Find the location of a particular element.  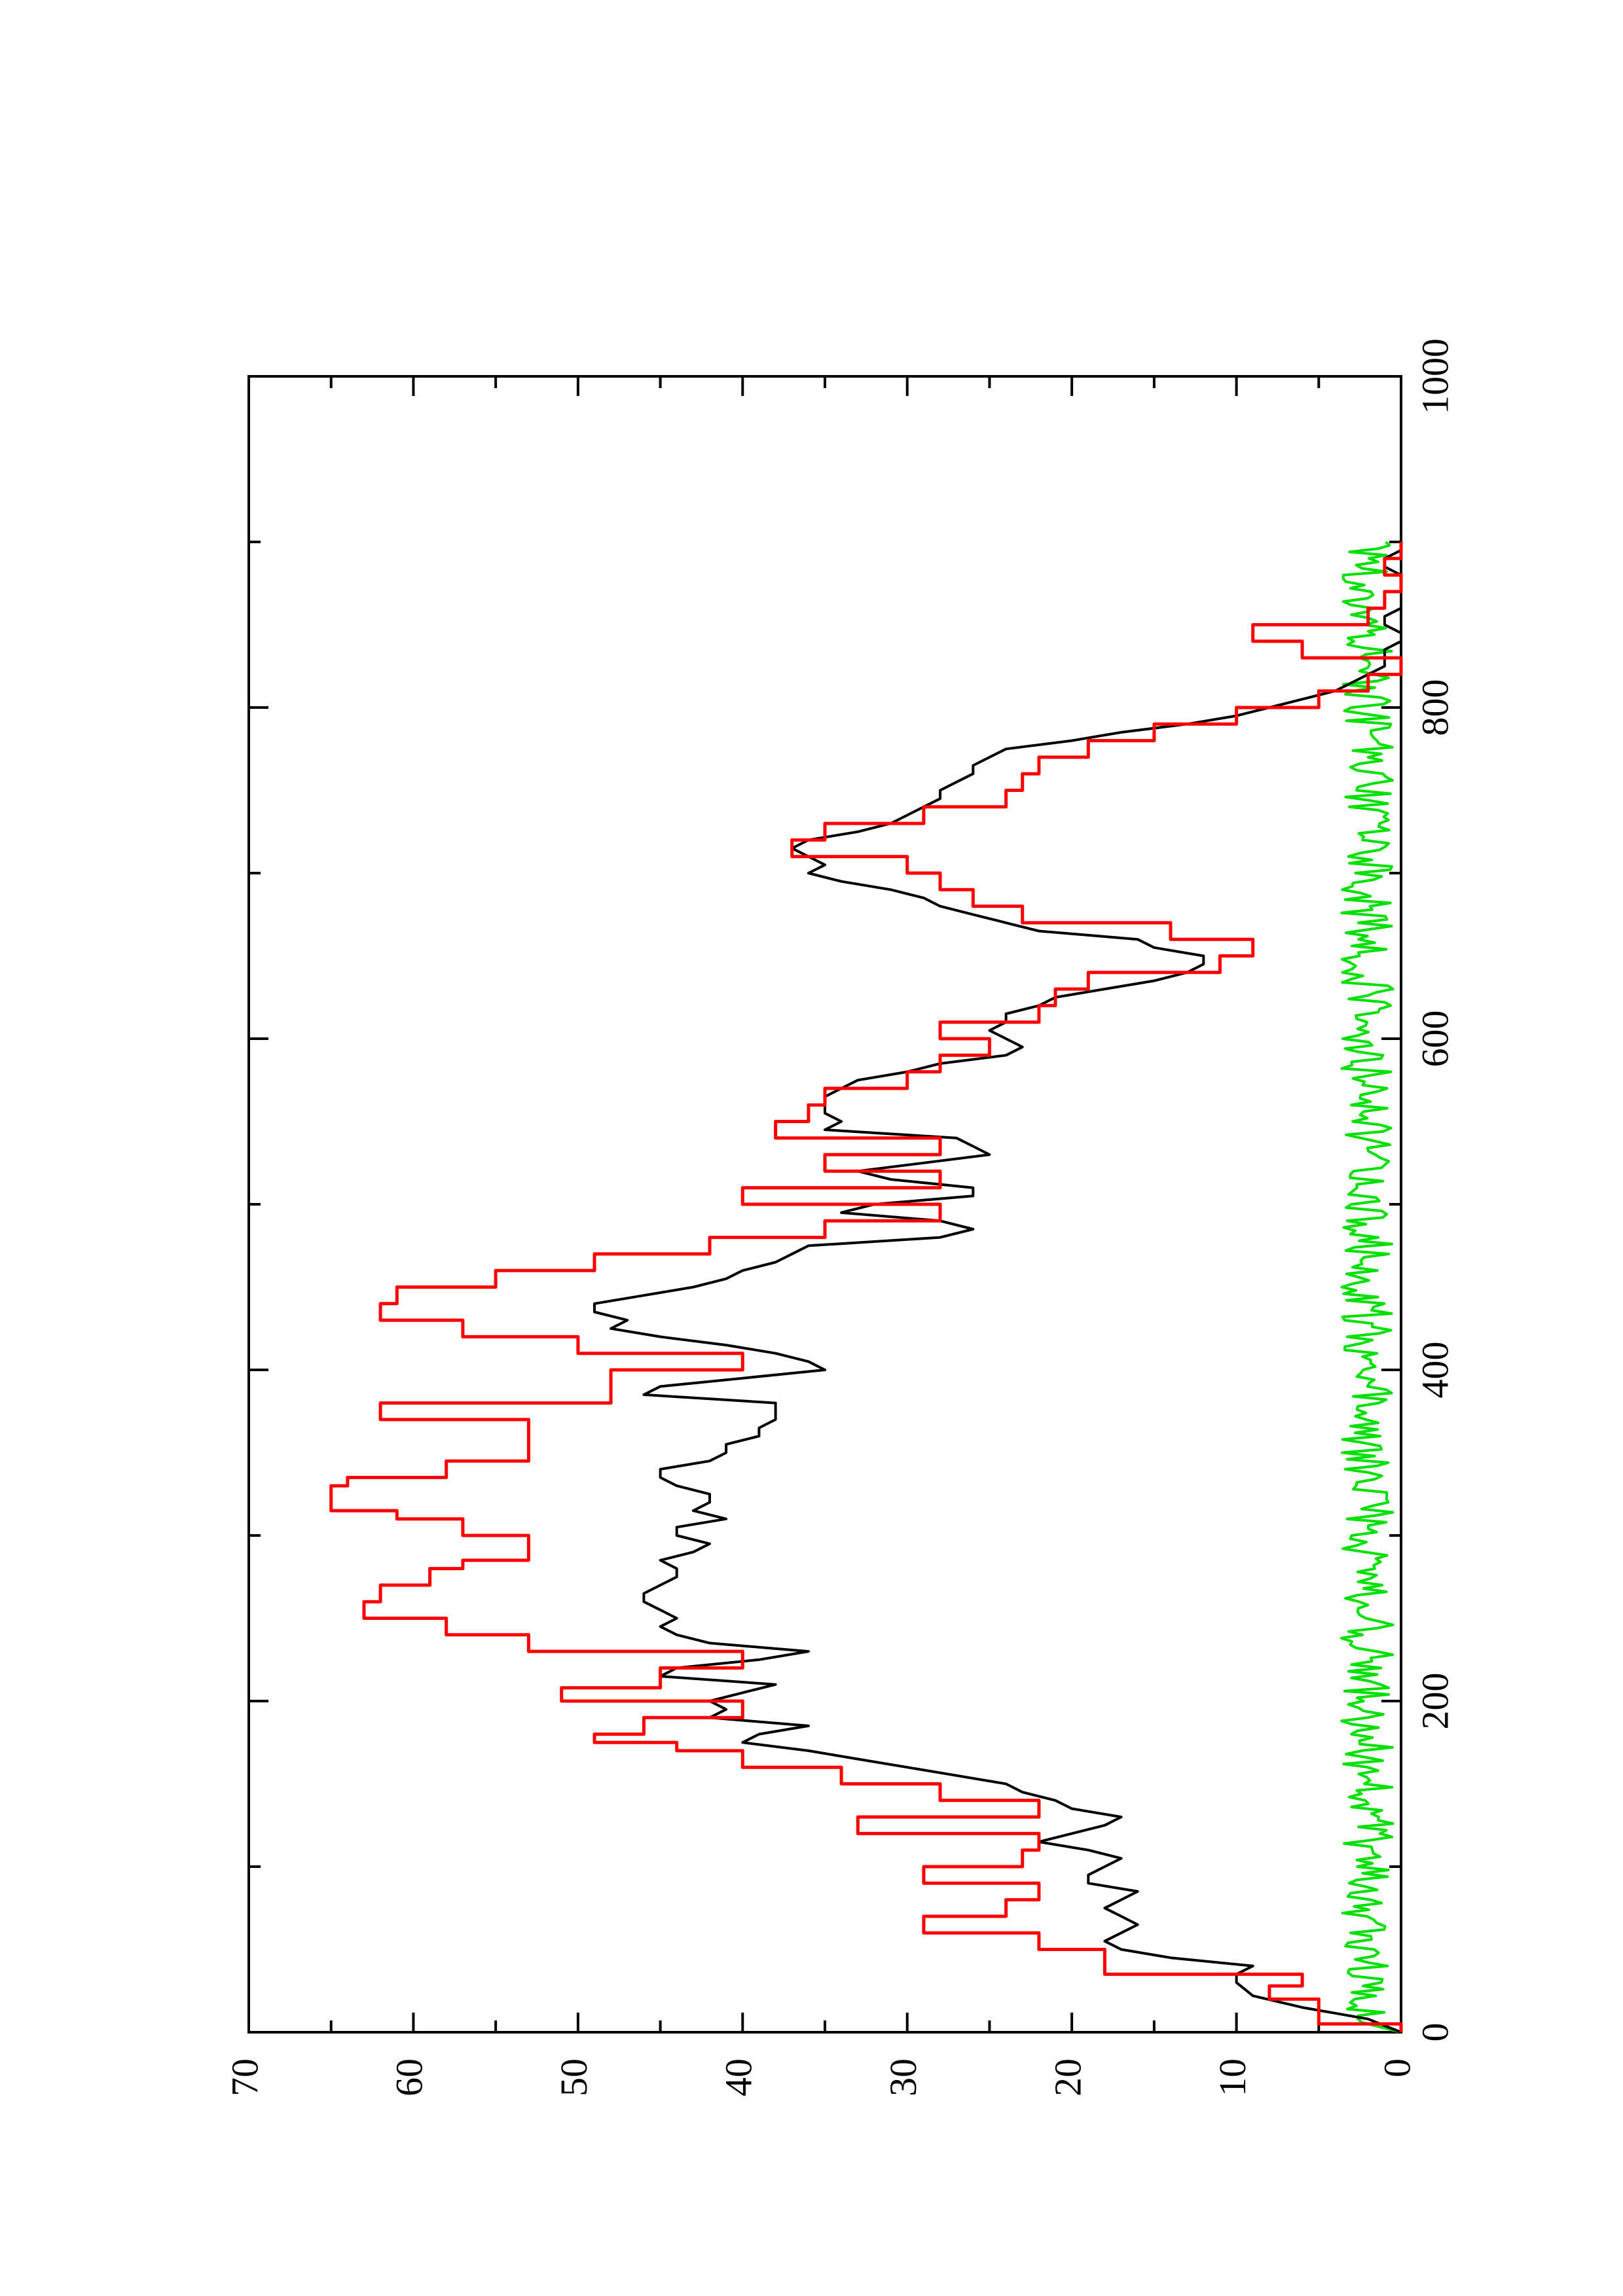

y-tick-label: 0 is located at coordinates (1397, 2067).